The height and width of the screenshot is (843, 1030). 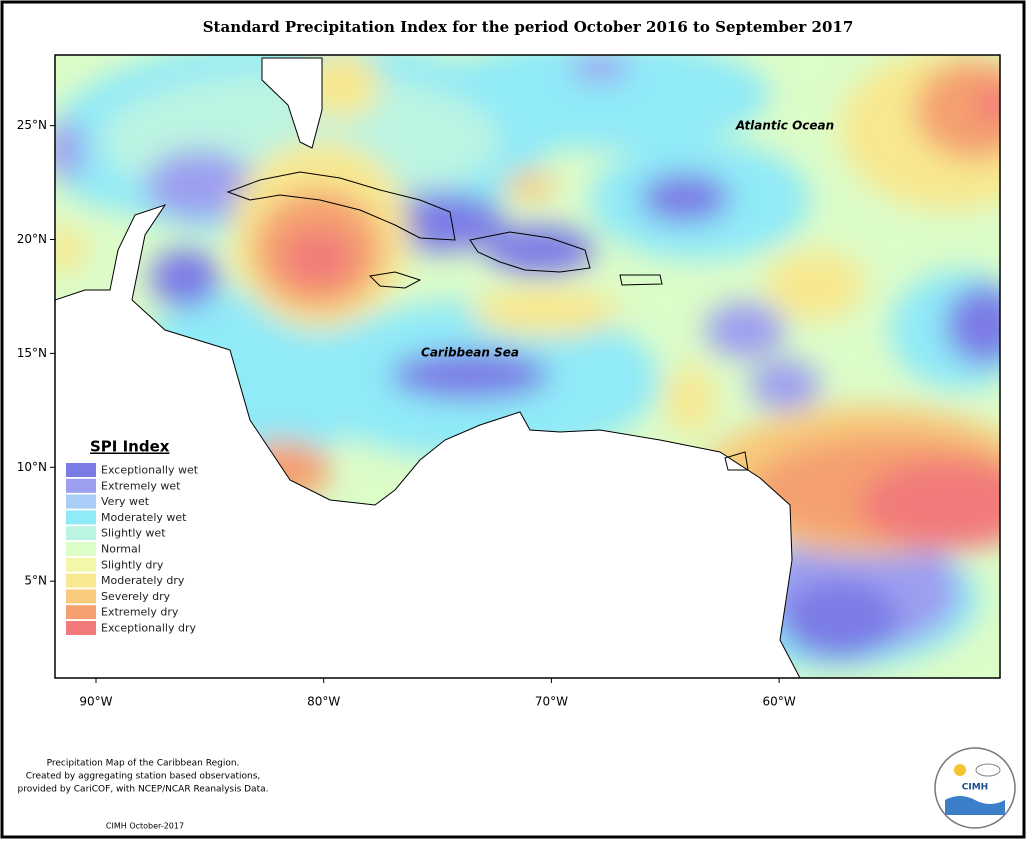 What do you see at coordinates (95, 702) in the screenshot?
I see `x-tick-label: 90°W` at bounding box center [95, 702].